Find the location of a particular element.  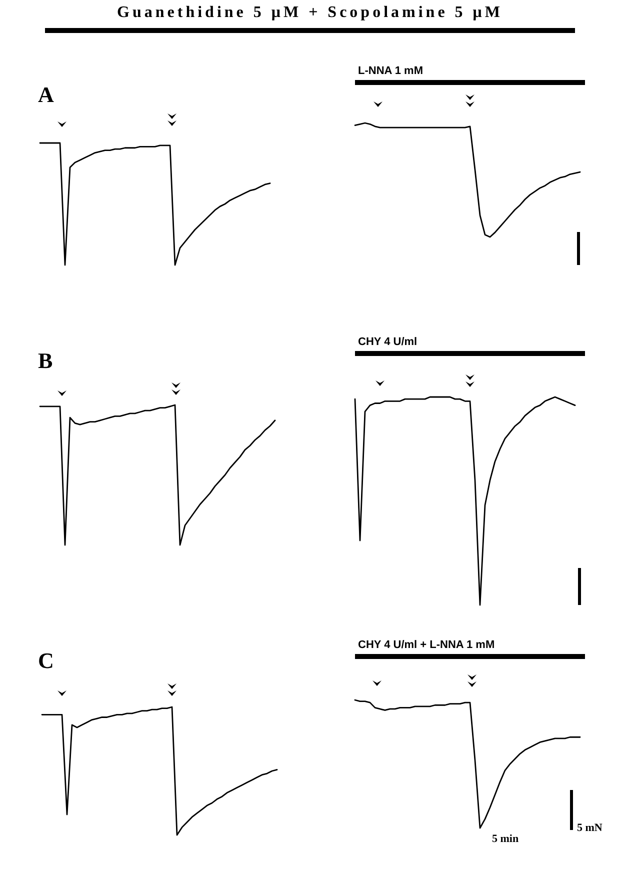

chart-title: CHY 4 U/ml is located at coordinates (388, 342).